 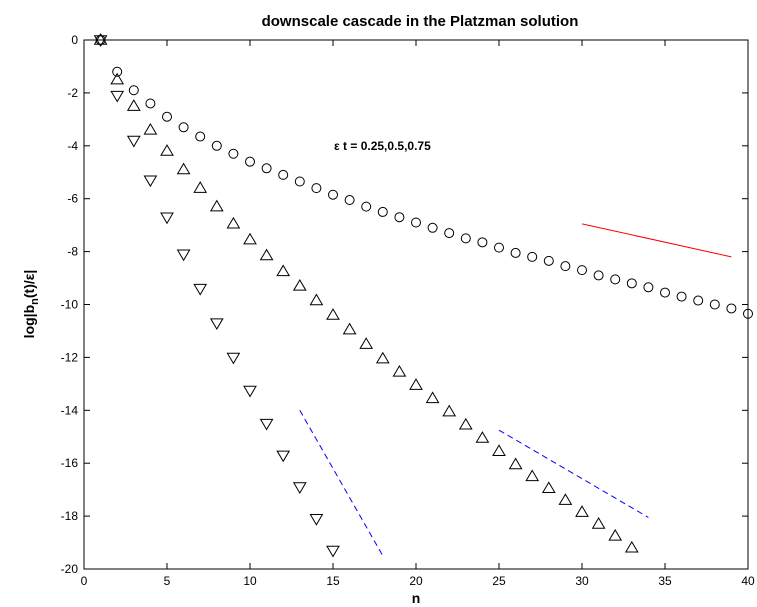 I want to click on y-axis-label: log|bn(t)/ε|, so click(x=31, y=304).